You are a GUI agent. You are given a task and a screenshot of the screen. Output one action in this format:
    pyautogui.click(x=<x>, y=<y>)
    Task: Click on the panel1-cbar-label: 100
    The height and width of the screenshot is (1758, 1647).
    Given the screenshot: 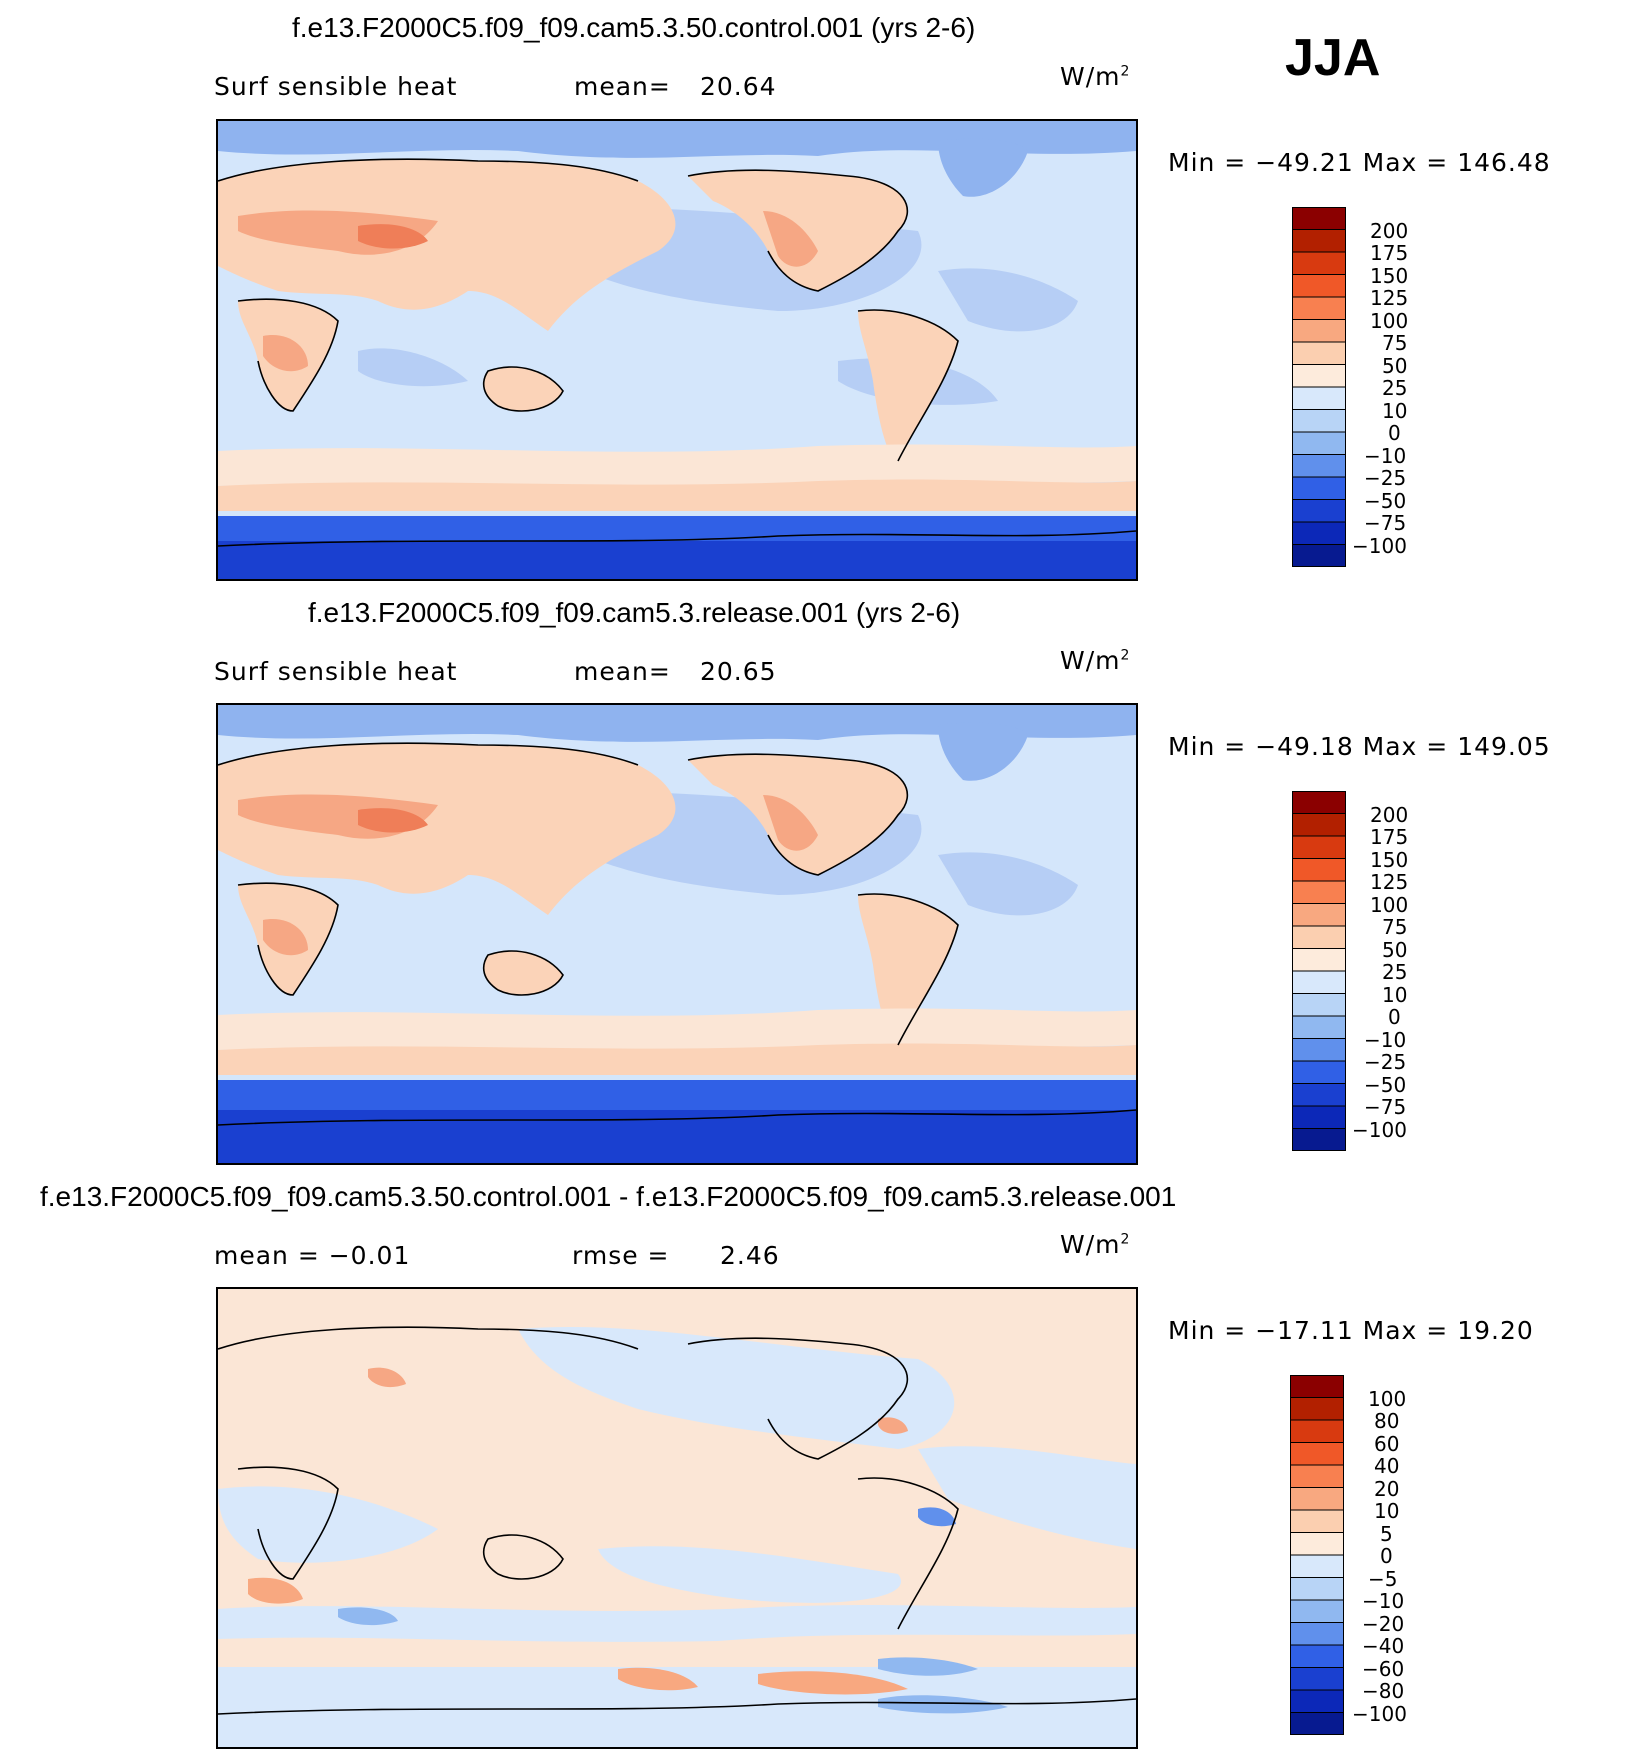 What is the action you would take?
    pyautogui.click(x=1389, y=321)
    